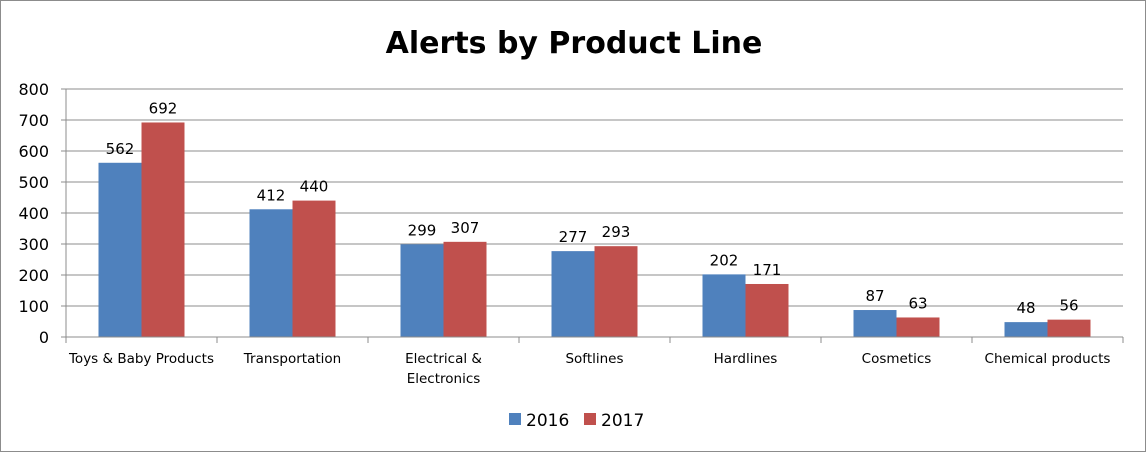 The image size is (1146, 453). I want to click on x-category-label: Electrical &, so click(443, 359).